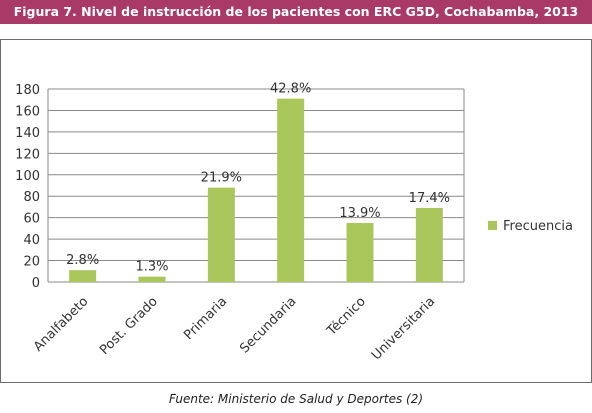  Describe the element at coordinates (27, 90) in the screenshot. I see `y-tick-label: 180` at that location.